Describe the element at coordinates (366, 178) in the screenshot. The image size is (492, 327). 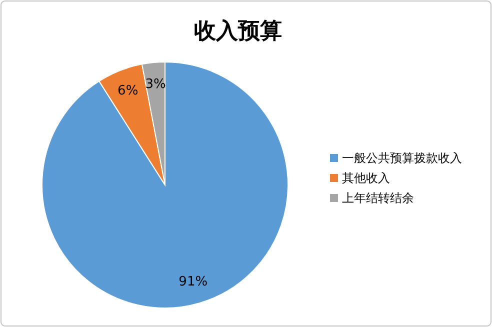
I see `legend-label: 其他收入` at that location.